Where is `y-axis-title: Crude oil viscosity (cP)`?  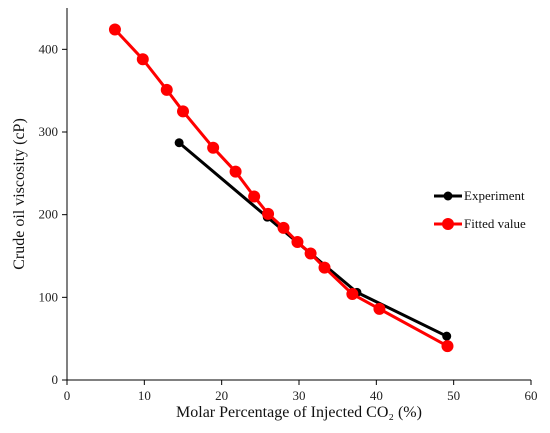
y-axis-title: Crude oil viscosity (cP) is located at coordinates (19, 194).